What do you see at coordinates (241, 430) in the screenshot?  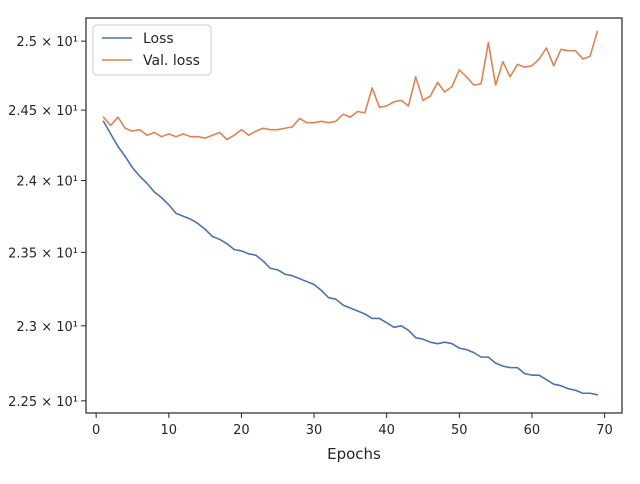 I see `x-tick-label: 20` at bounding box center [241, 430].